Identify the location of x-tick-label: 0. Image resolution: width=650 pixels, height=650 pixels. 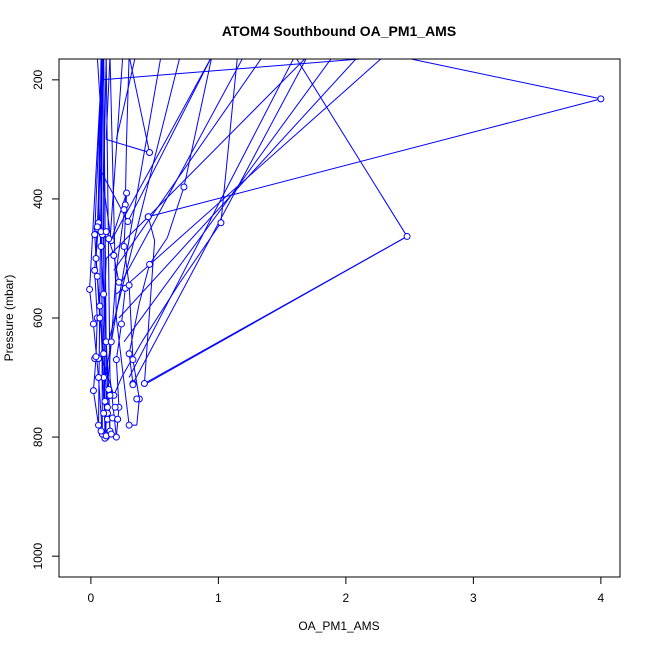
(91, 598).